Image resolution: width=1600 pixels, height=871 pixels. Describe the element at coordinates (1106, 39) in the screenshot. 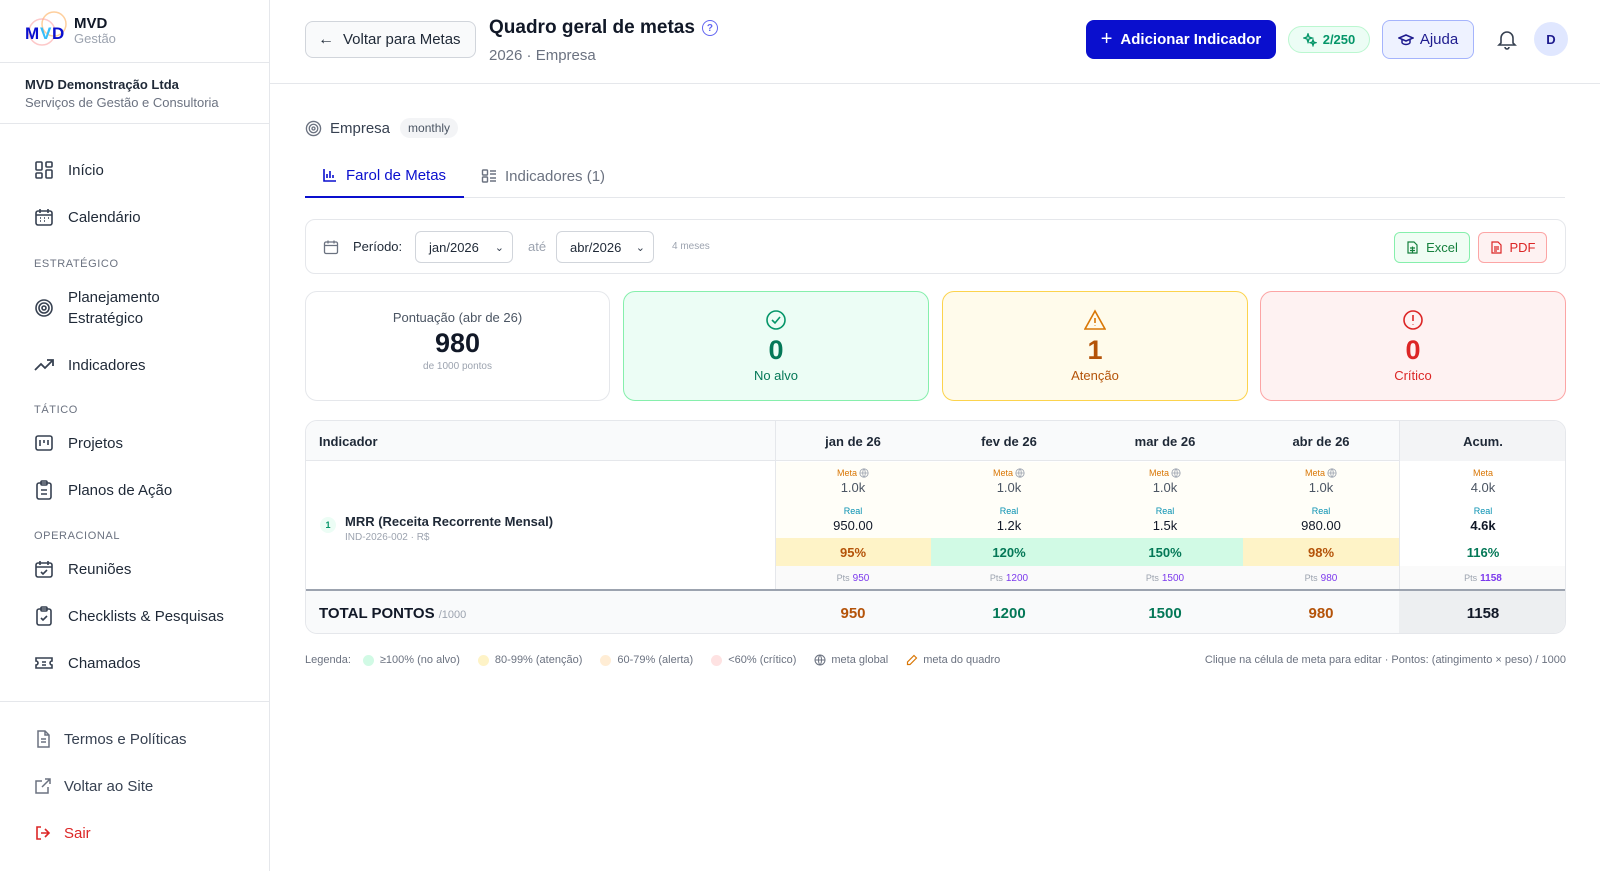

I see `plus-icon: +` at that location.